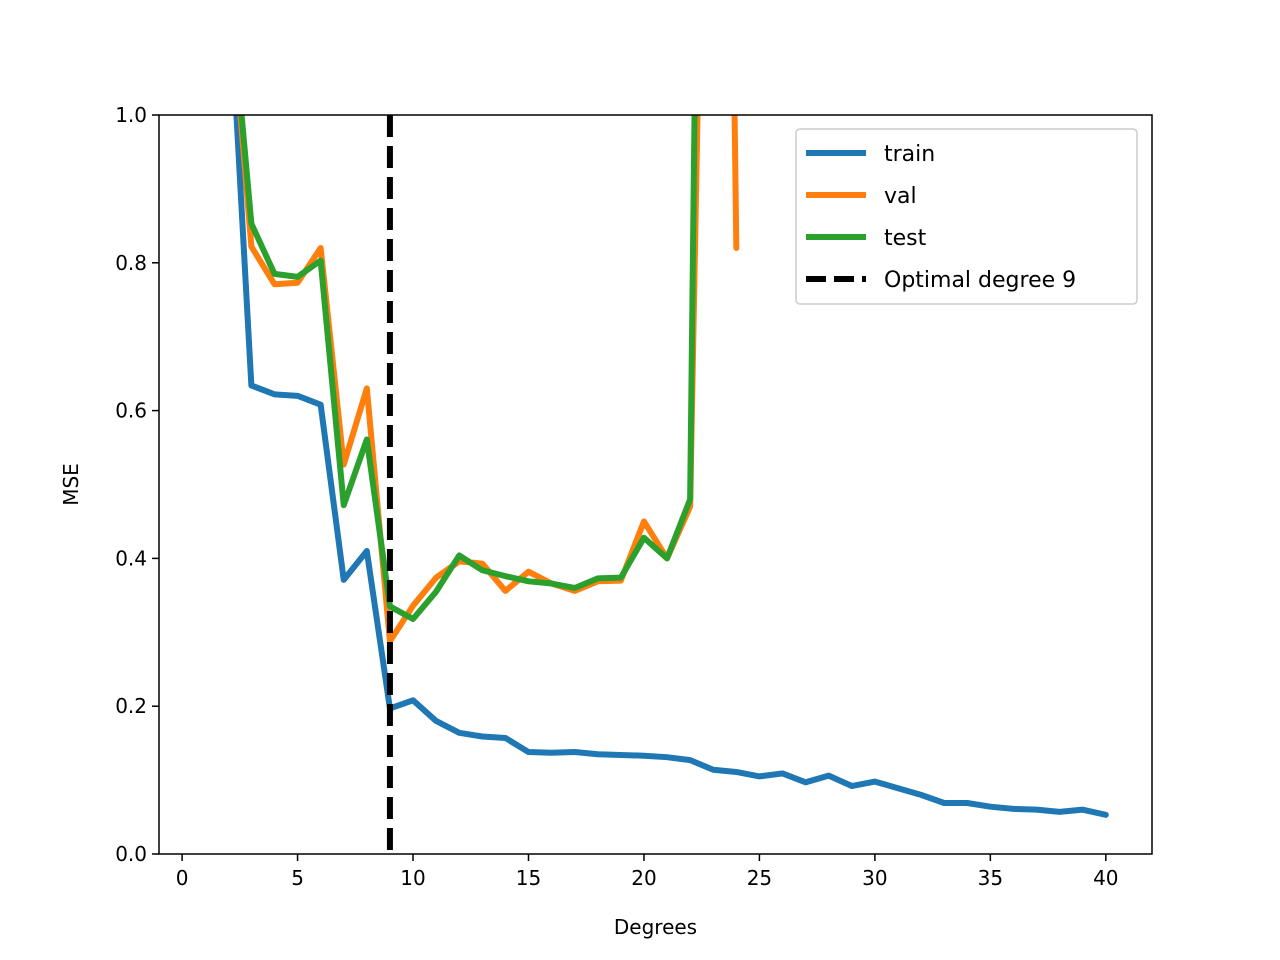  Describe the element at coordinates (941, 217) in the screenshot. I see `legend-items: train val test Optimal degree 9` at that location.